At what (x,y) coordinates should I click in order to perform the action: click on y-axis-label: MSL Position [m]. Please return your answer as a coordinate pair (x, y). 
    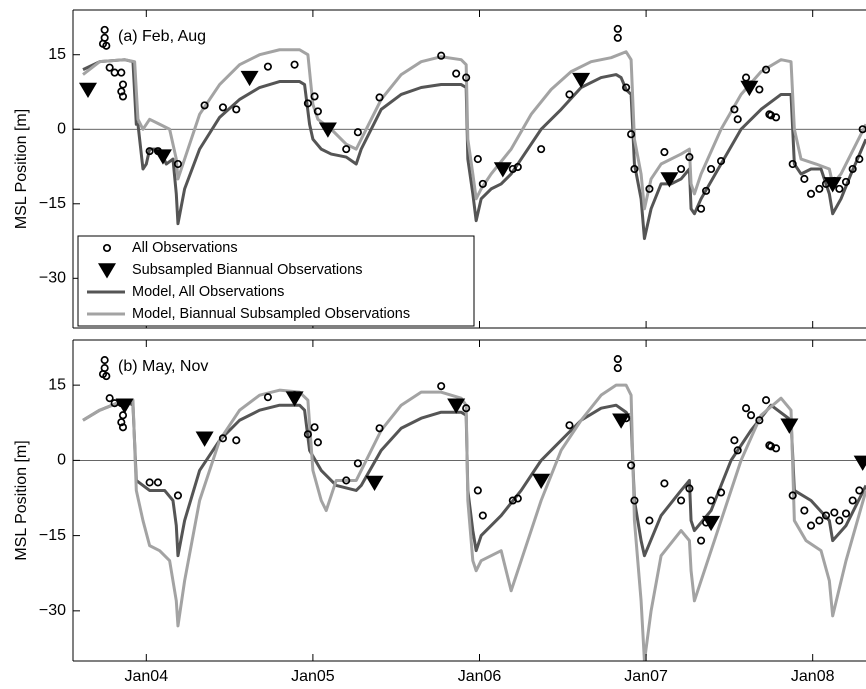
    Looking at the image, I should click on (21, 500).